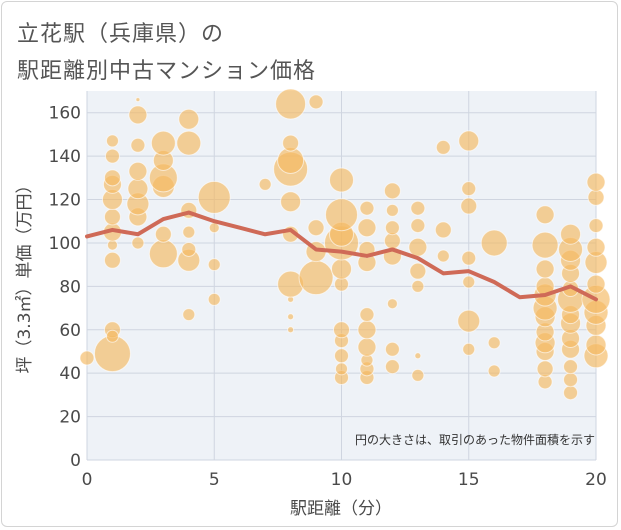 This screenshot has height=530, width=621. Describe the element at coordinates (469, 480) in the screenshot. I see `x-tick-label: 15` at that location.